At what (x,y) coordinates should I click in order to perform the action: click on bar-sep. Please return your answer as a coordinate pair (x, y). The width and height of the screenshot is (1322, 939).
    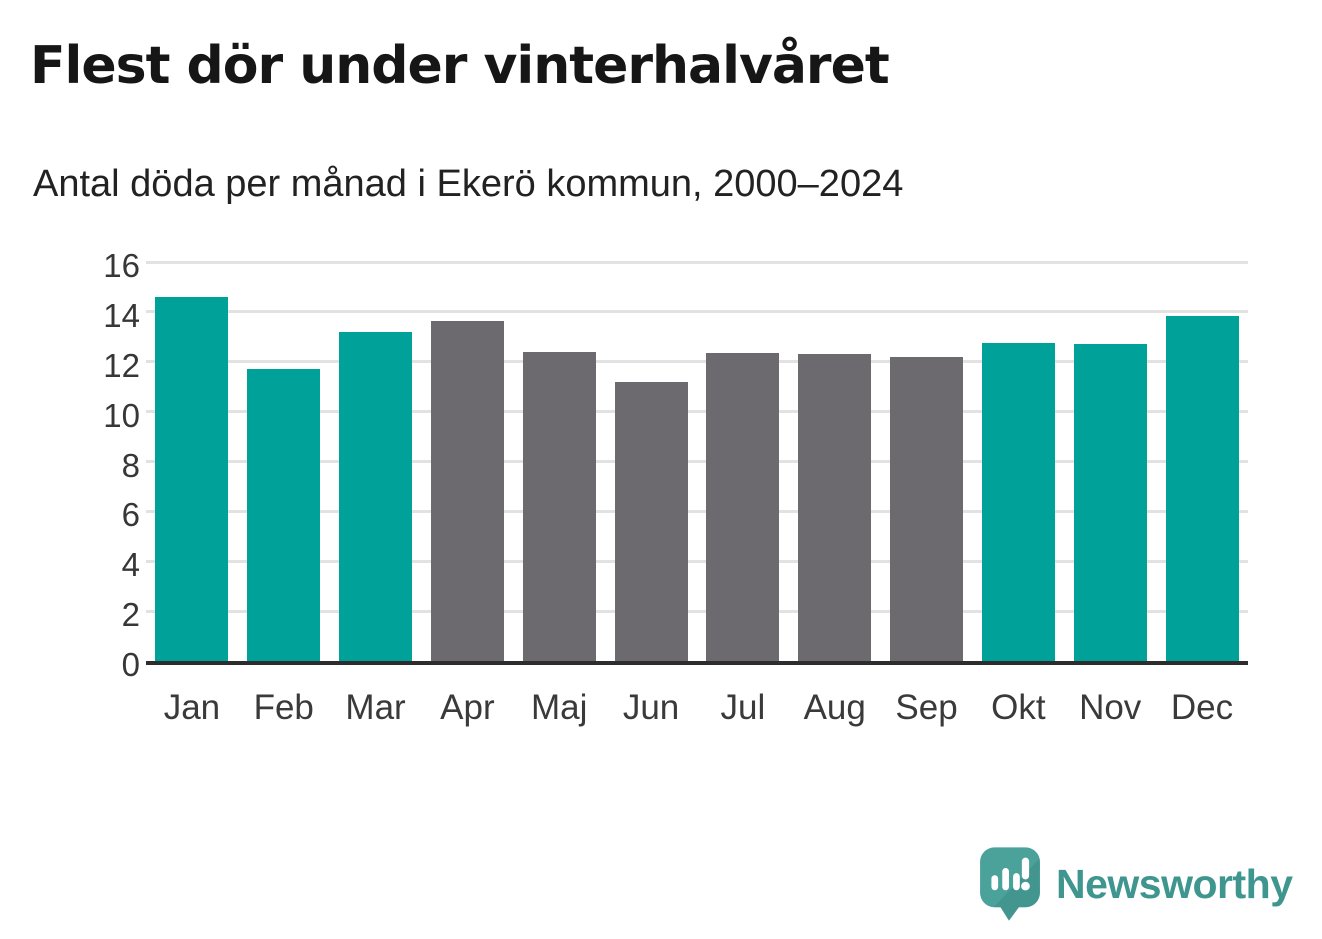
    Looking at the image, I should click on (927, 508).